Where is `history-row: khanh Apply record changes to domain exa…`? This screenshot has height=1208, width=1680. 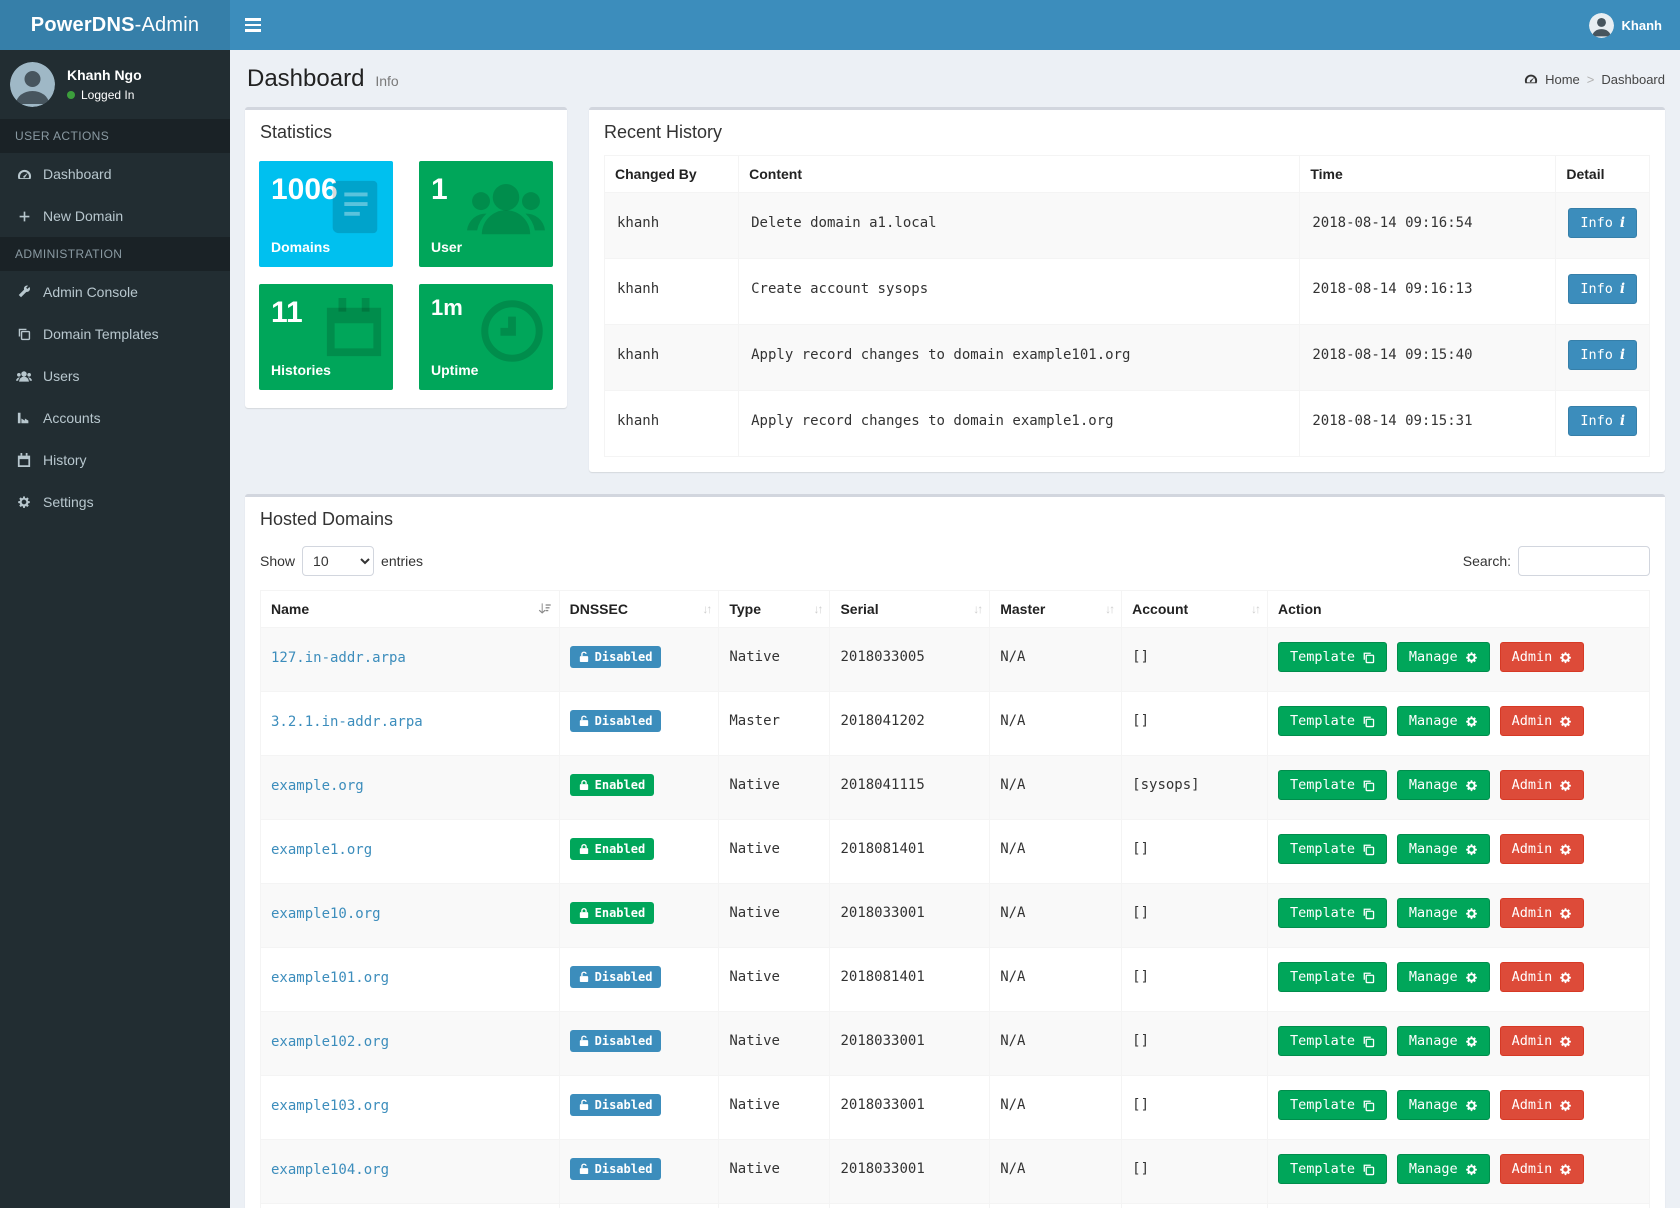 history-row: khanh Apply record changes to domain exa… is located at coordinates (1126, 357).